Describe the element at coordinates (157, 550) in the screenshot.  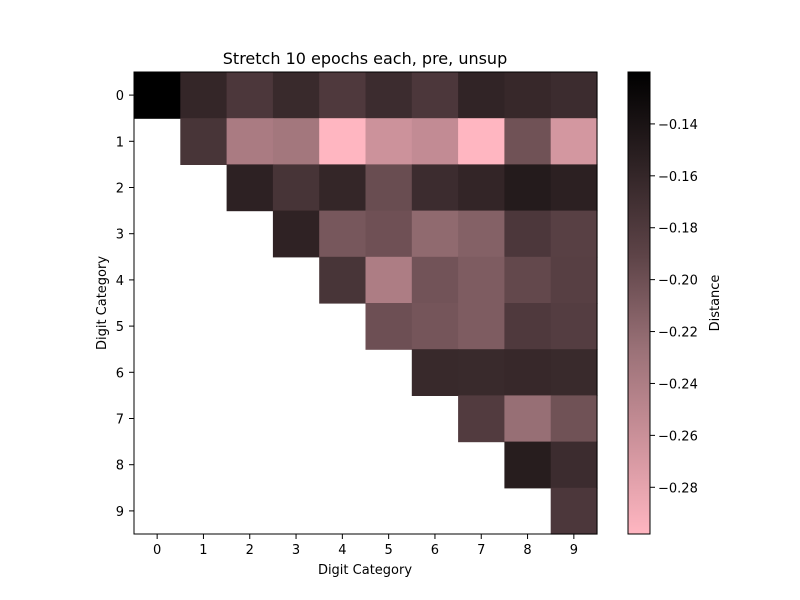
I see `x-tick-label: 0` at that location.